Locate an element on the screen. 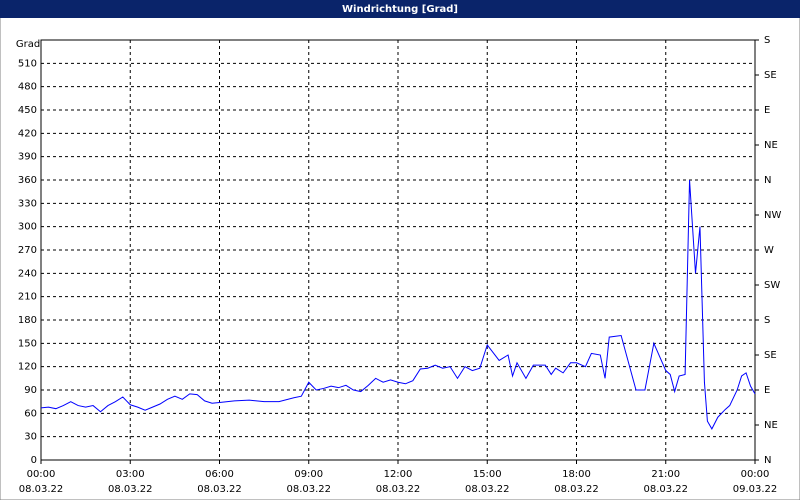  x-tick-label: 03:00 is located at coordinates (130, 474).